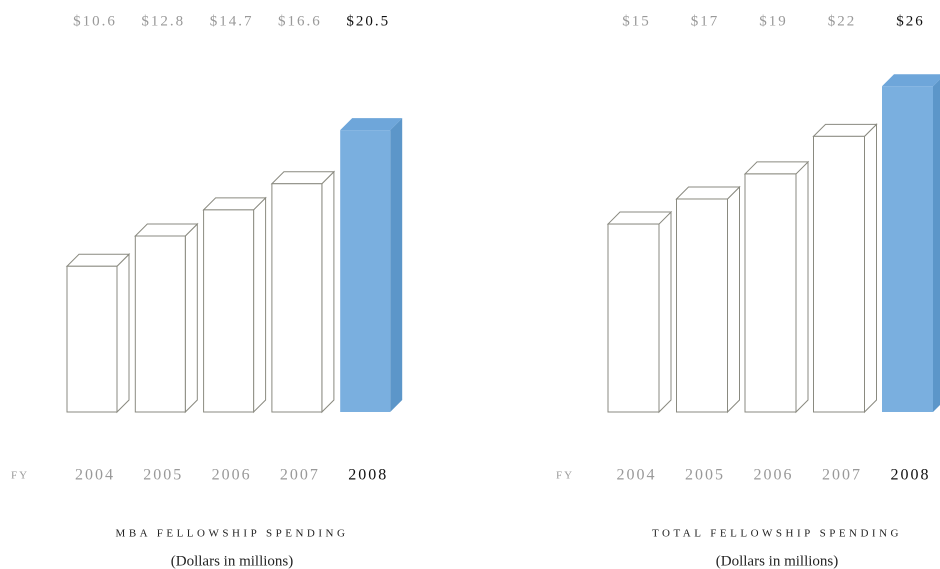  Describe the element at coordinates (910, 21) in the screenshot. I see `value-label: $26` at that location.